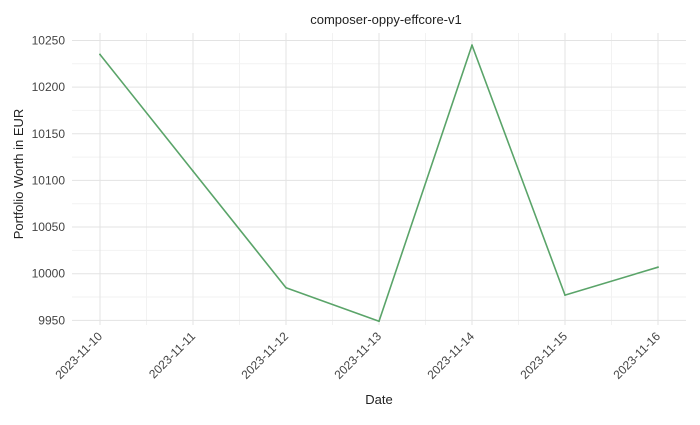 This screenshot has width=700, height=425. What do you see at coordinates (264, 355) in the screenshot?
I see `x-tick-label: 2023-11-12` at bounding box center [264, 355].